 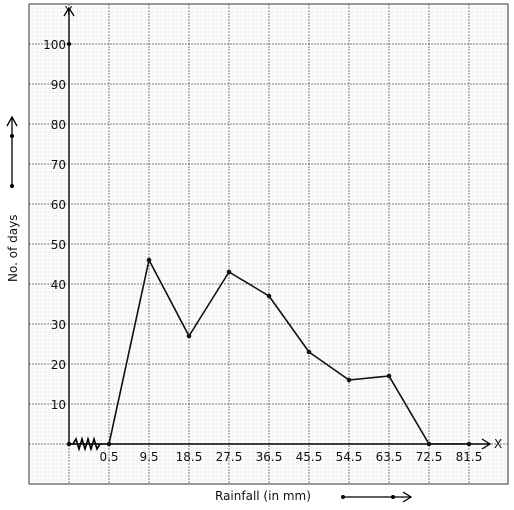 What do you see at coordinates (12, 151) in the screenshot?
I see `y-axis-title-arrow` at bounding box center [12, 151].